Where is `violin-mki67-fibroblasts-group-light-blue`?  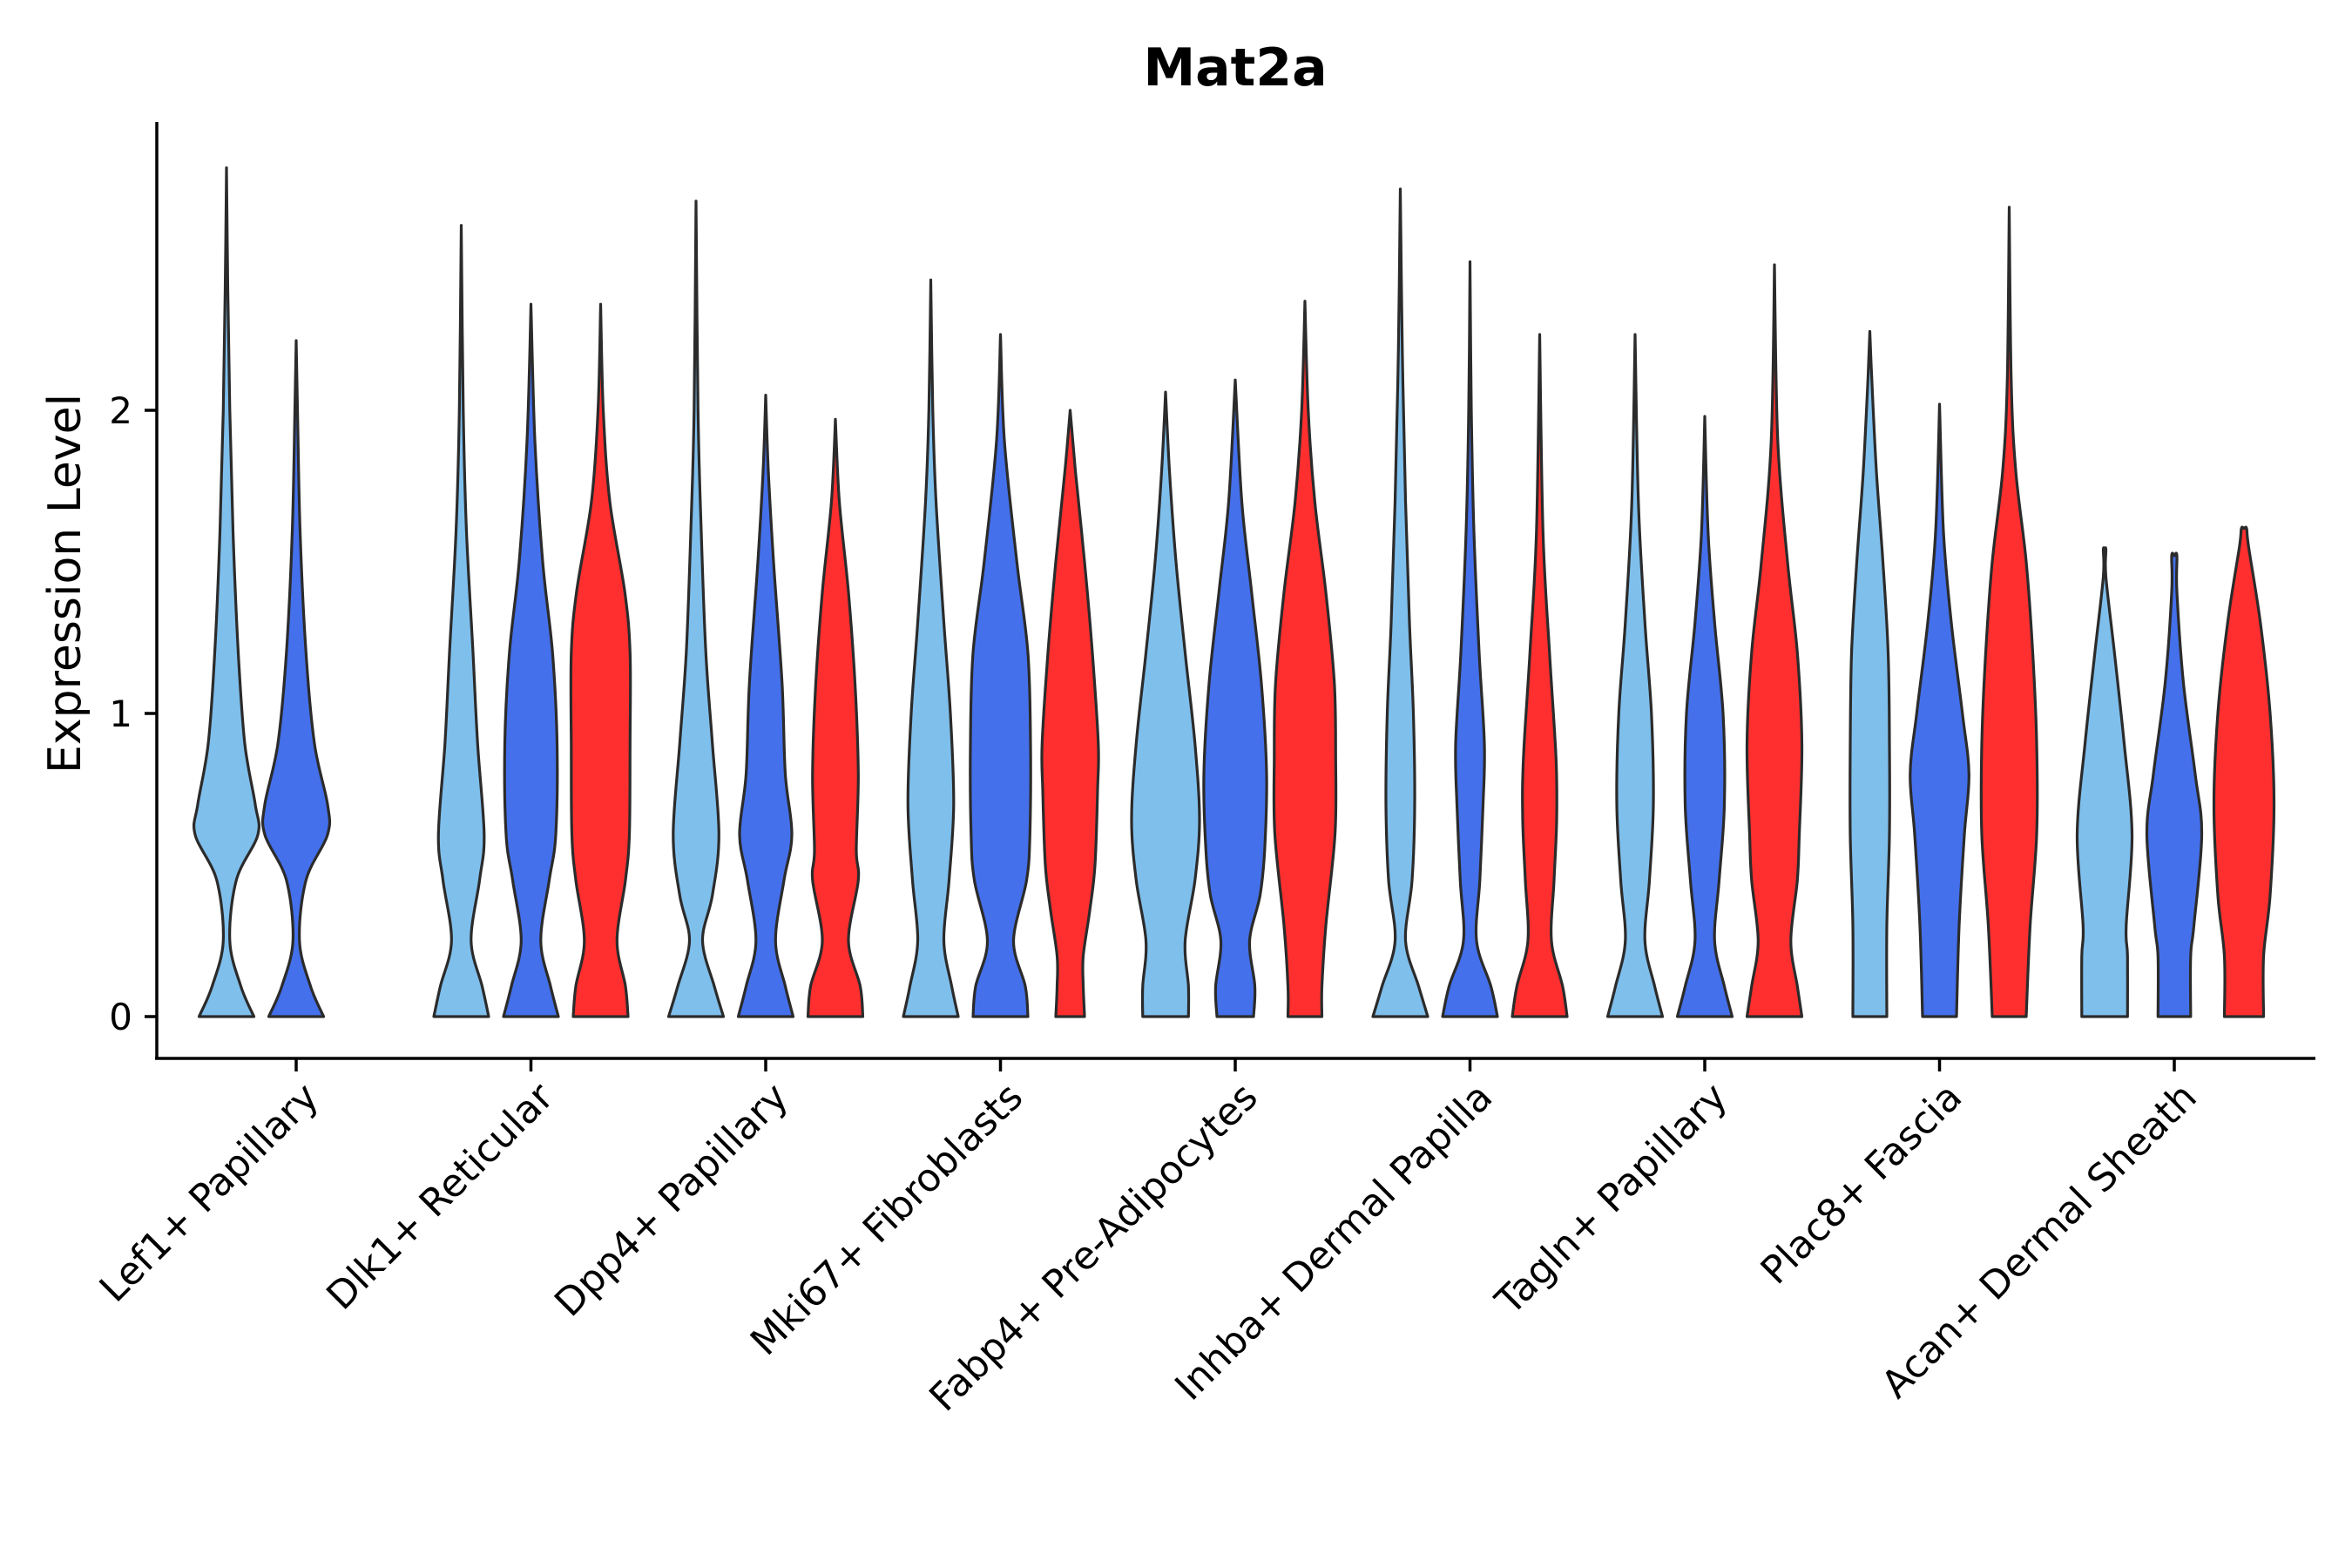 violin-mki67-fibroblasts-group-light-blue is located at coordinates (931, 648).